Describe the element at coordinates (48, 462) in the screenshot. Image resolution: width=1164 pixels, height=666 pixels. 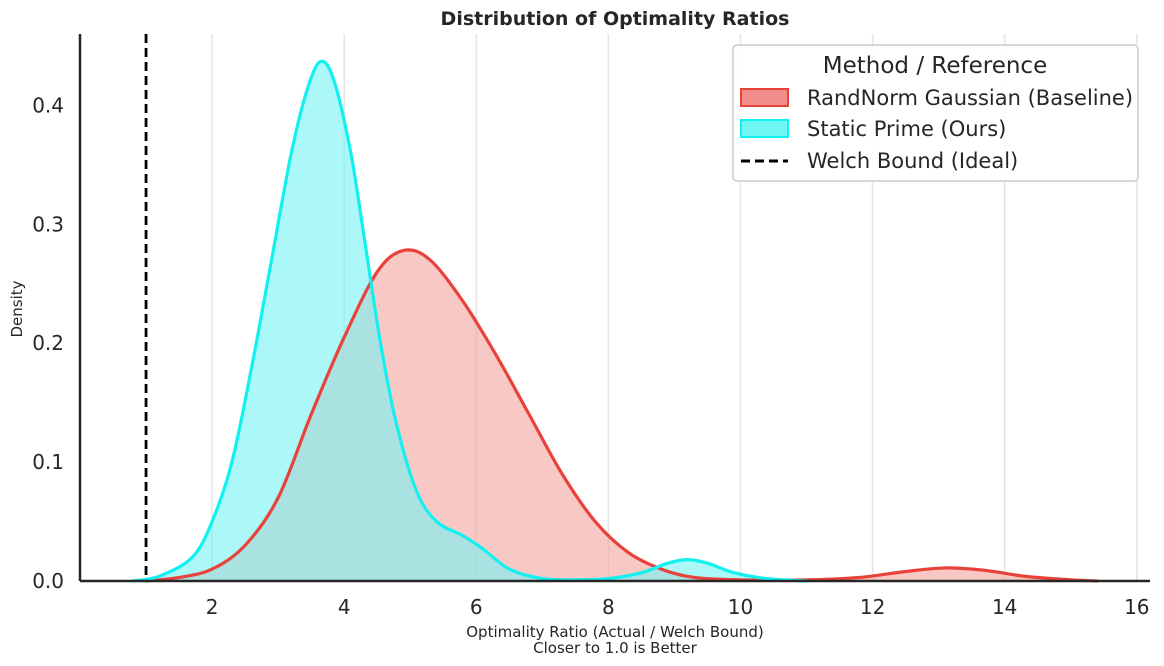
I see `y-tick-label-0.1: 0.1` at that location.